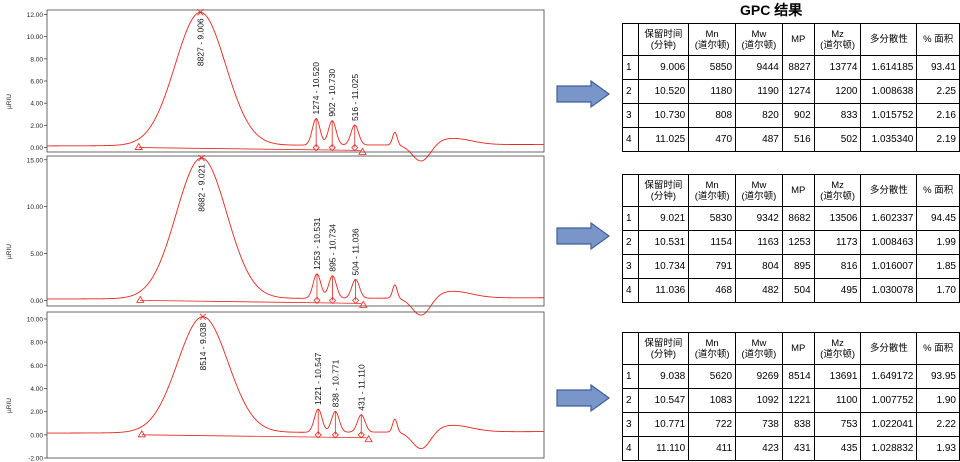  I want to click on table-cell: 8682, so click(798, 218).